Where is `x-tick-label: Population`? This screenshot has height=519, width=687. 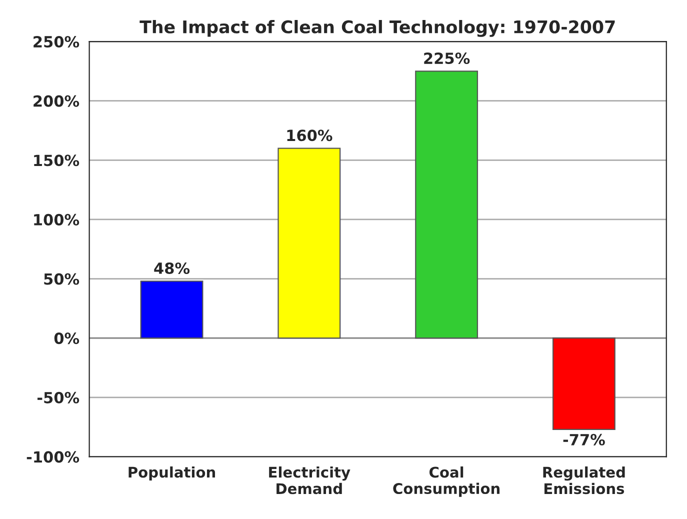 x-tick-label: Population is located at coordinates (171, 473).